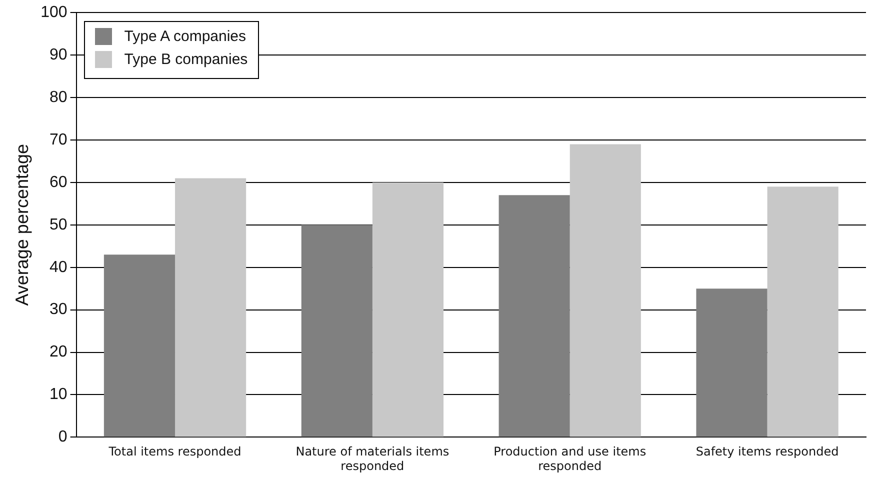 This screenshot has width=876, height=482. What do you see at coordinates (22, 225) in the screenshot?
I see `y-axis-title: Average percentage` at bounding box center [22, 225].